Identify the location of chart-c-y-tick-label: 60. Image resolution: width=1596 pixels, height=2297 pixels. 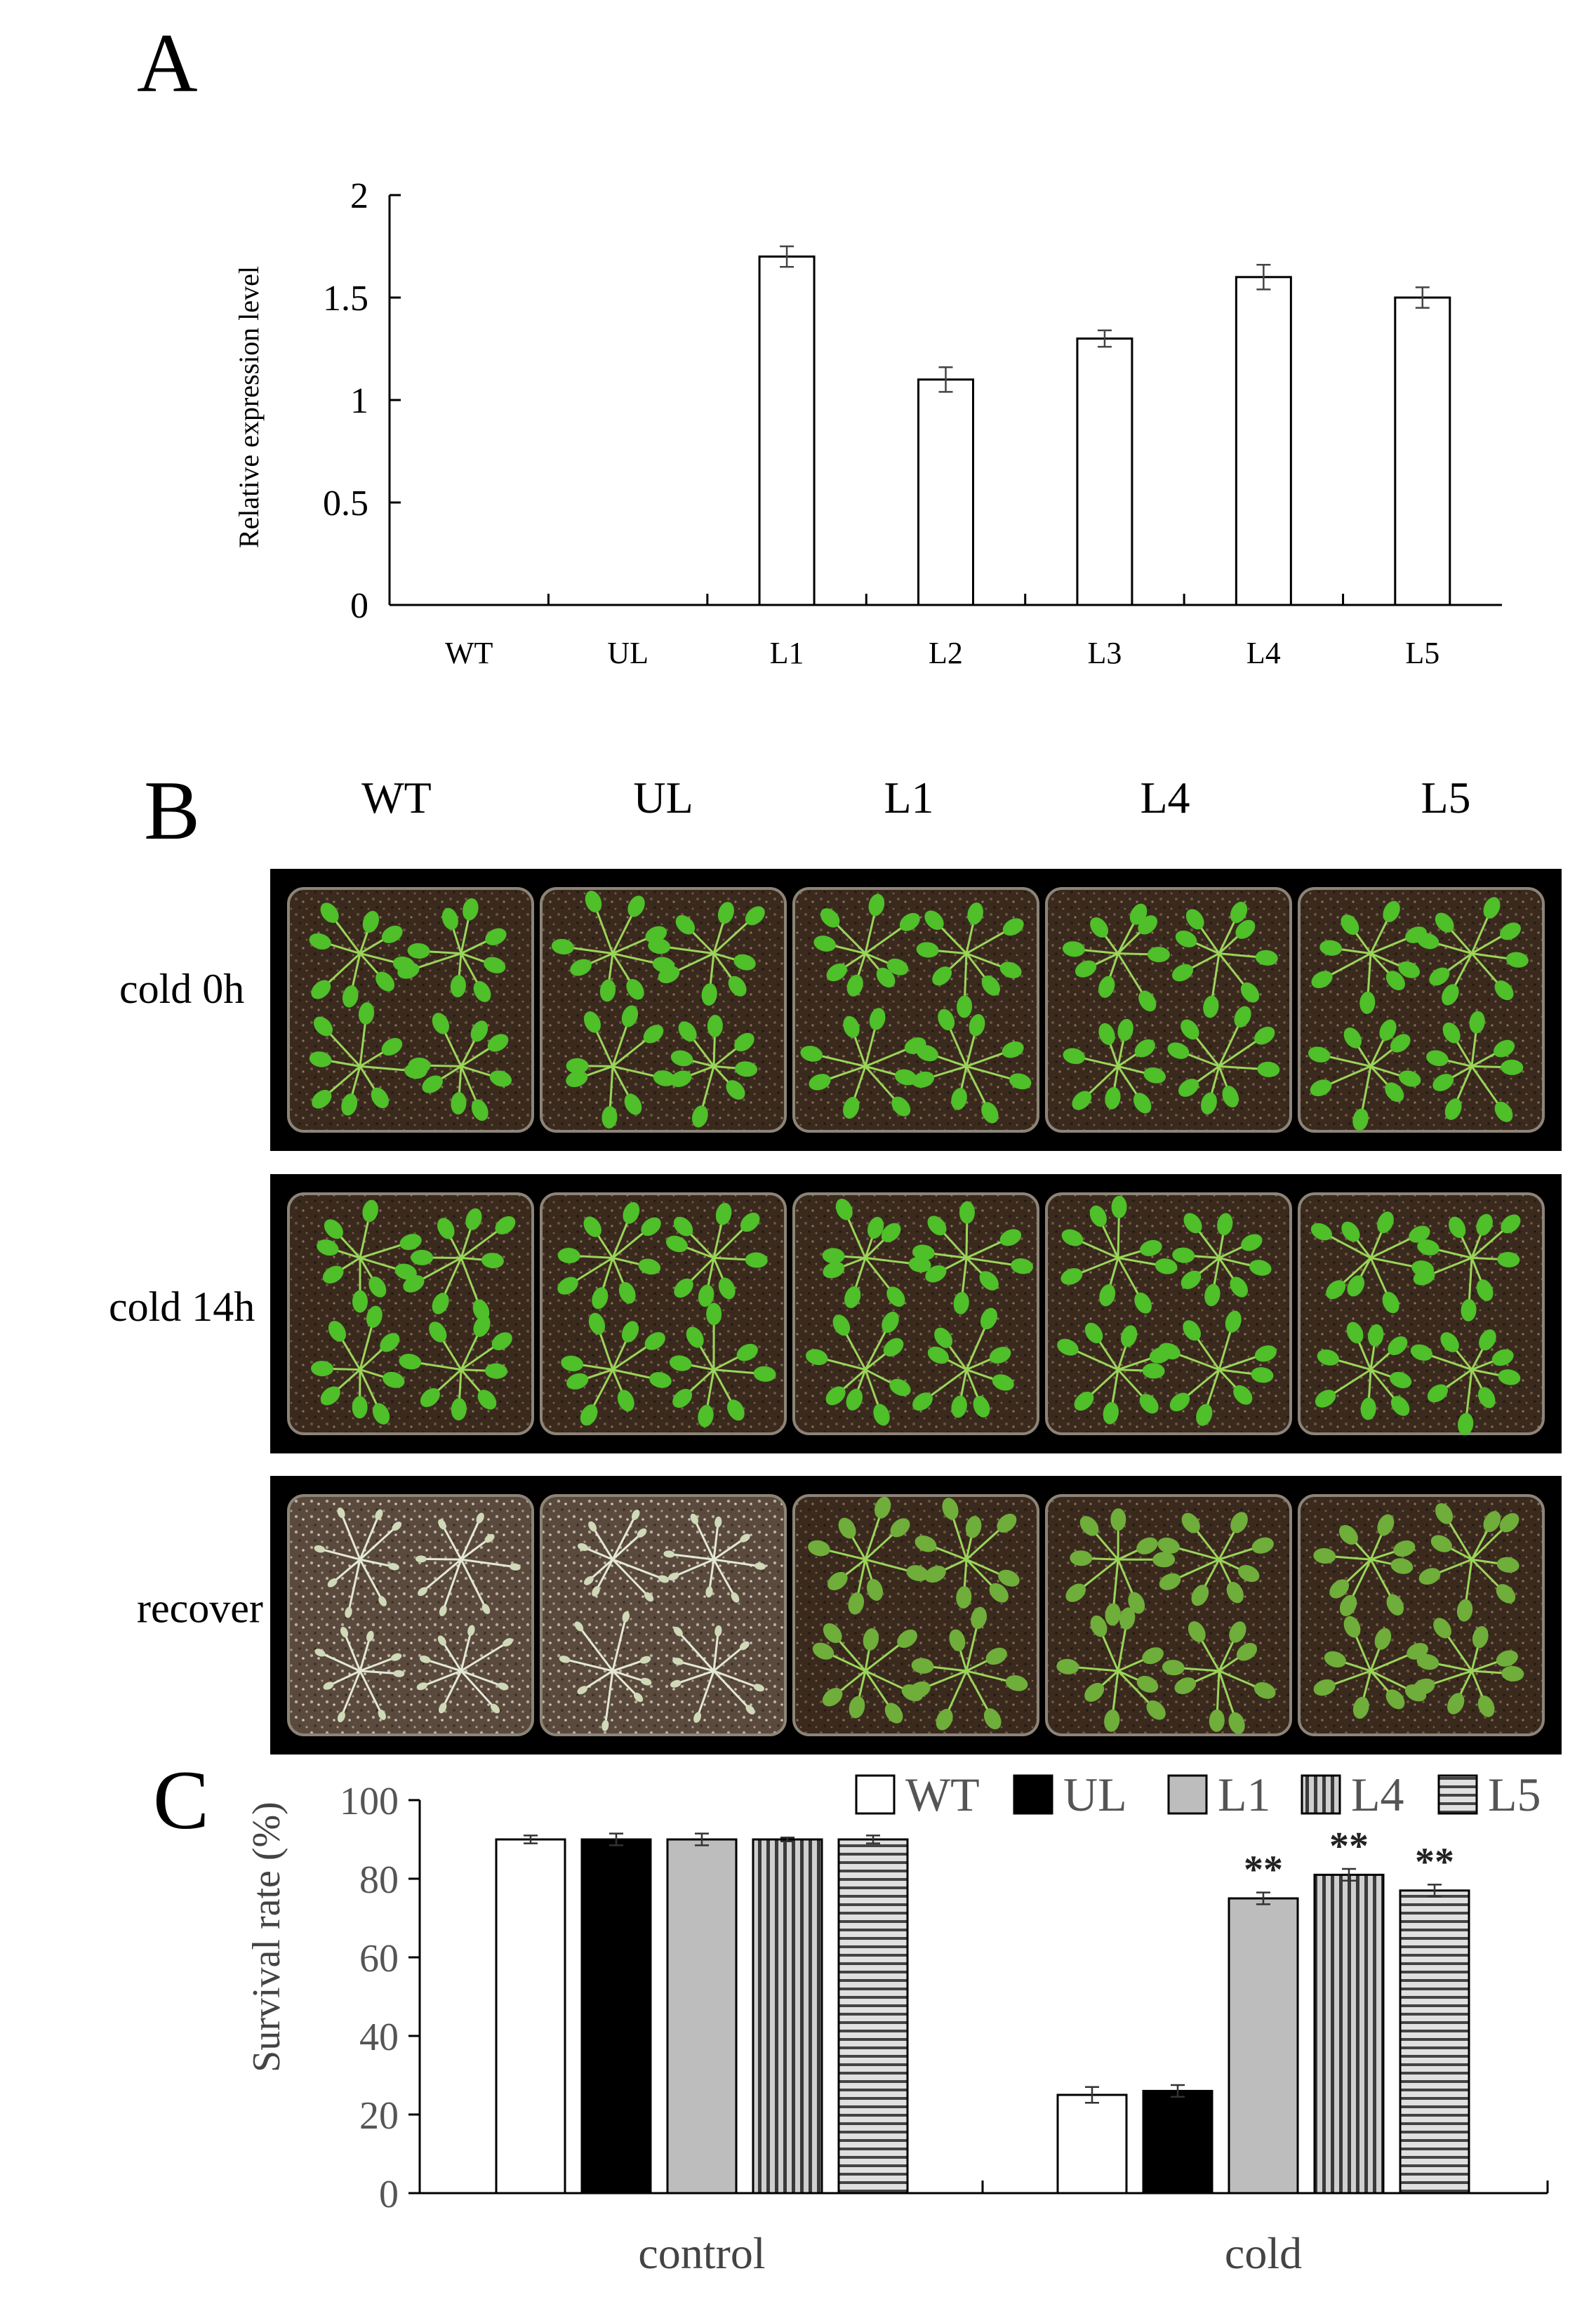
(379, 1958).